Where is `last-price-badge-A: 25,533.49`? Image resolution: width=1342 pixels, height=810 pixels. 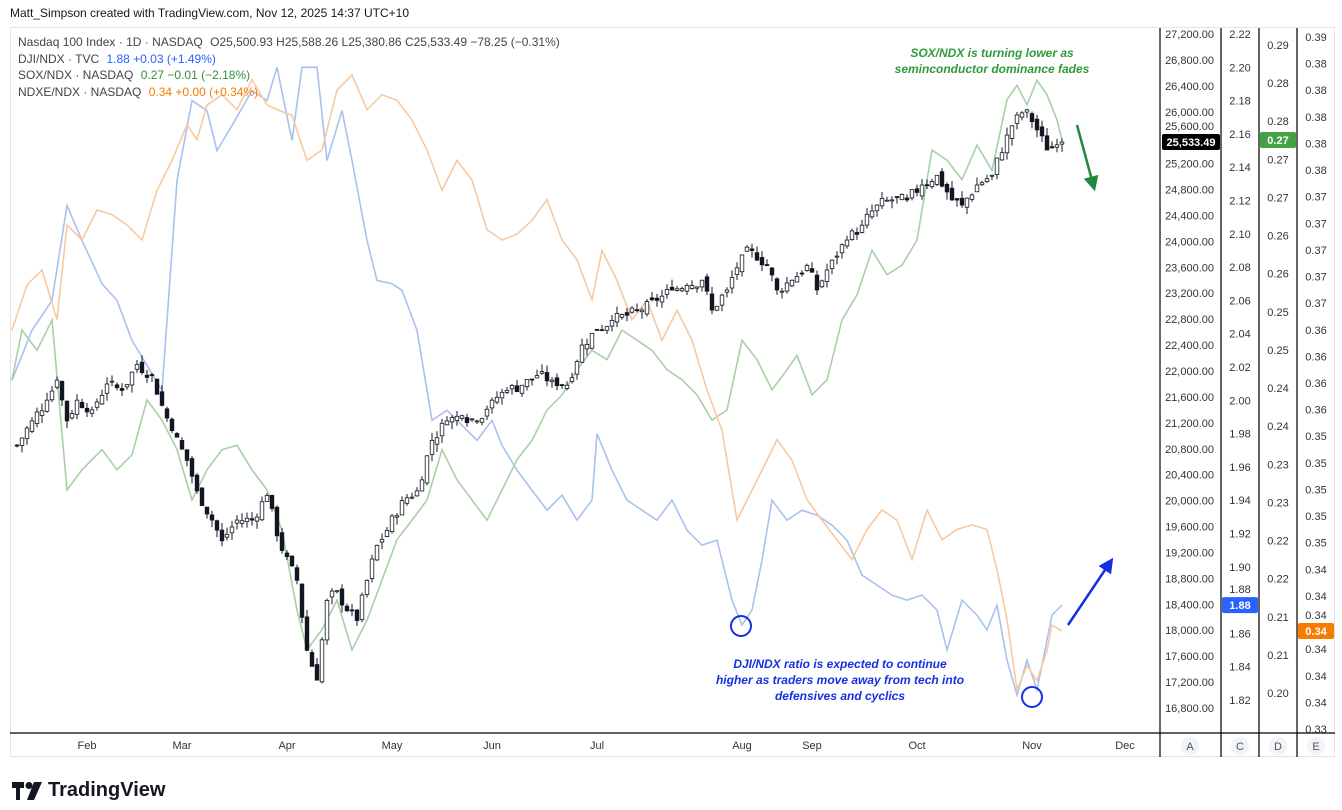
last-price-badge-A: 25,533.49 is located at coordinates (1191, 142).